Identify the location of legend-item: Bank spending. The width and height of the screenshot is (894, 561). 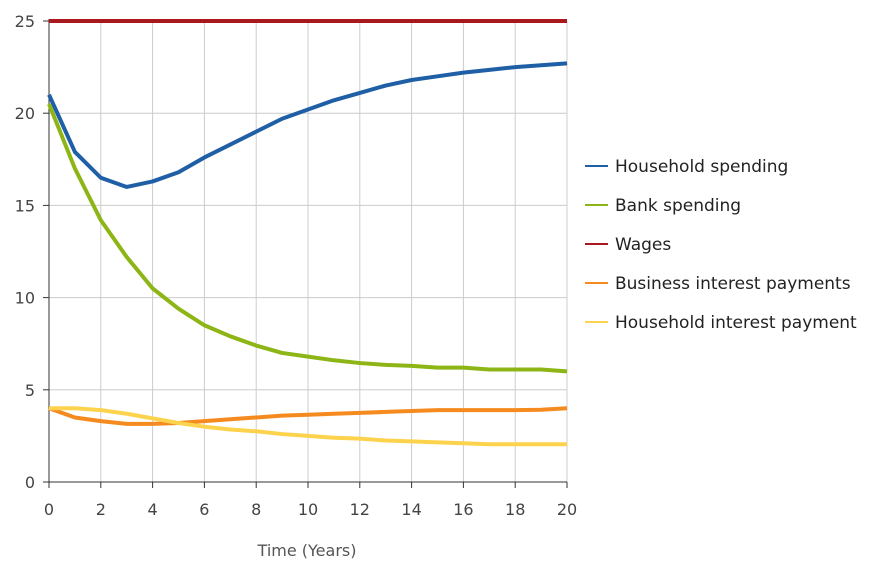
(663, 206).